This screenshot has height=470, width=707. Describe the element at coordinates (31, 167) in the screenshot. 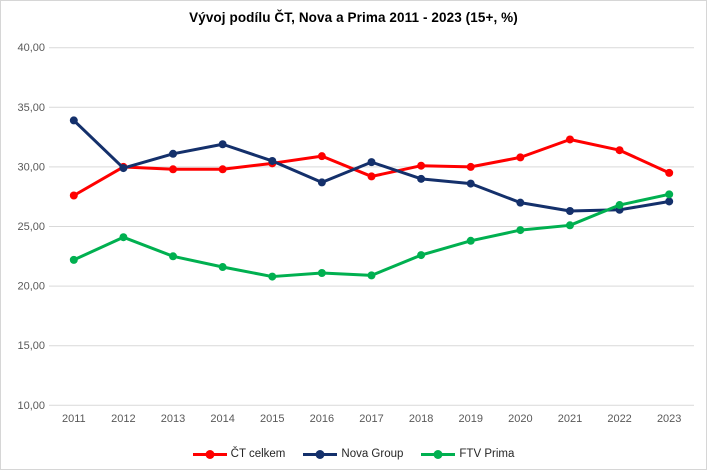

I see `y-tick-label: 30,00` at that location.